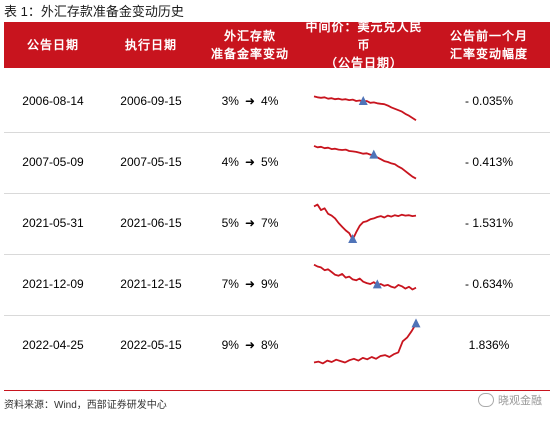 The image size is (550, 423). What do you see at coordinates (249, 45) in the screenshot?
I see `header-rrr-change: 外汇存款 准备金率变动` at bounding box center [249, 45].